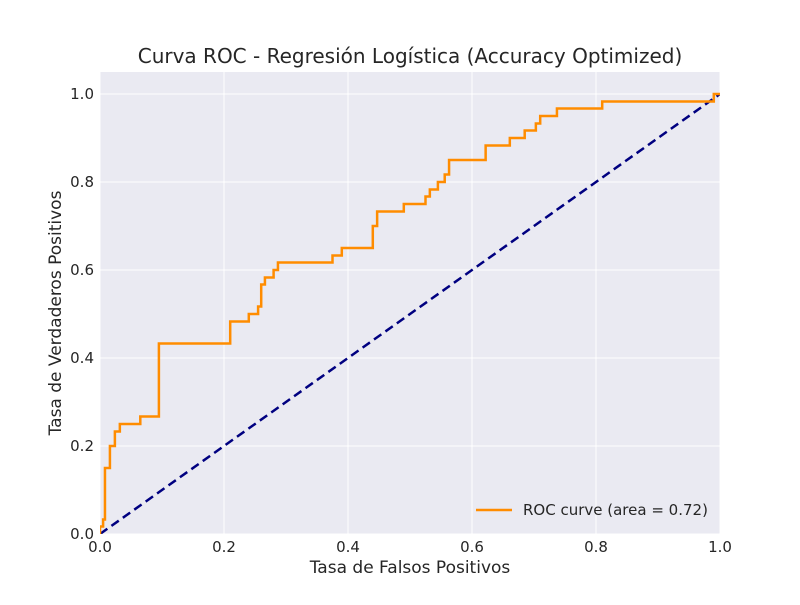 The height and width of the screenshot is (605, 800). Describe the element at coordinates (224, 547) in the screenshot. I see `x-tick-label: 0.2` at that location.